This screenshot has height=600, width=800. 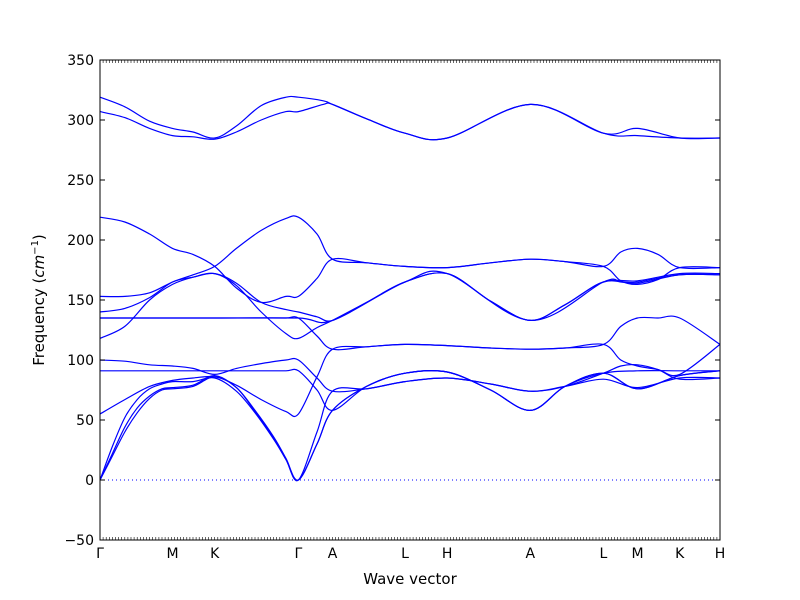 What do you see at coordinates (410, 579) in the screenshot?
I see `x-axis-label: Wave vector` at bounding box center [410, 579].